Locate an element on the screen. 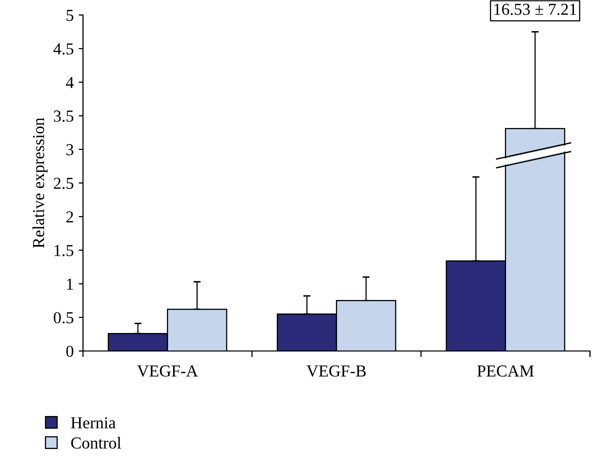 This screenshot has height=467, width=610. y-tick-label: 4.5 is located at coordinates (63, 49).